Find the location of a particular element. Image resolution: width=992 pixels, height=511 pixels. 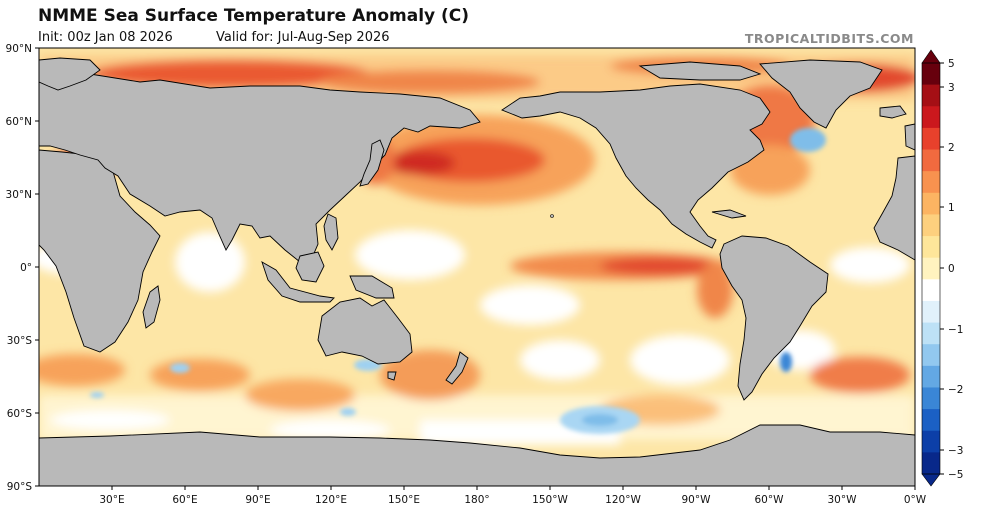

latitude-axis: 90°N 60°N 30°N 0° 30°S 60°S 90°S is located at coordinates (22, 268).